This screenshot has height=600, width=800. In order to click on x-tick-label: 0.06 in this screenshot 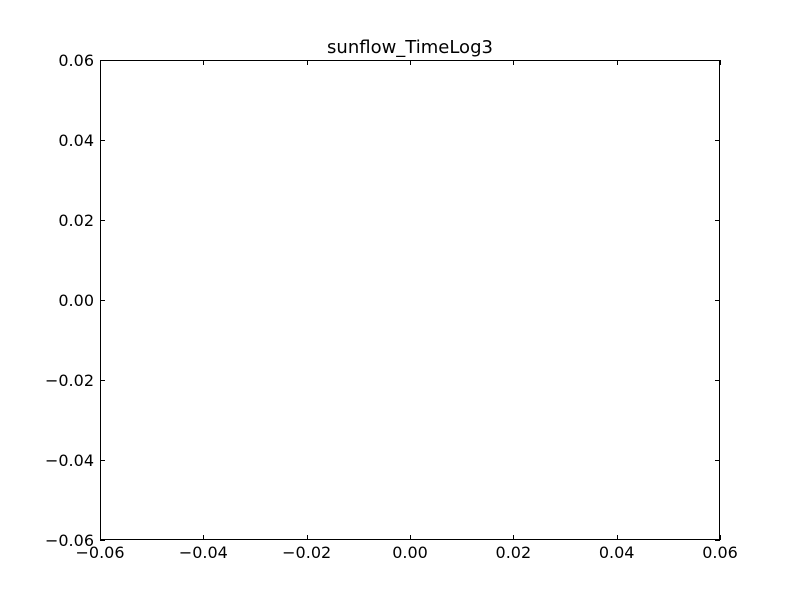, I will do `click(720, 552)`.